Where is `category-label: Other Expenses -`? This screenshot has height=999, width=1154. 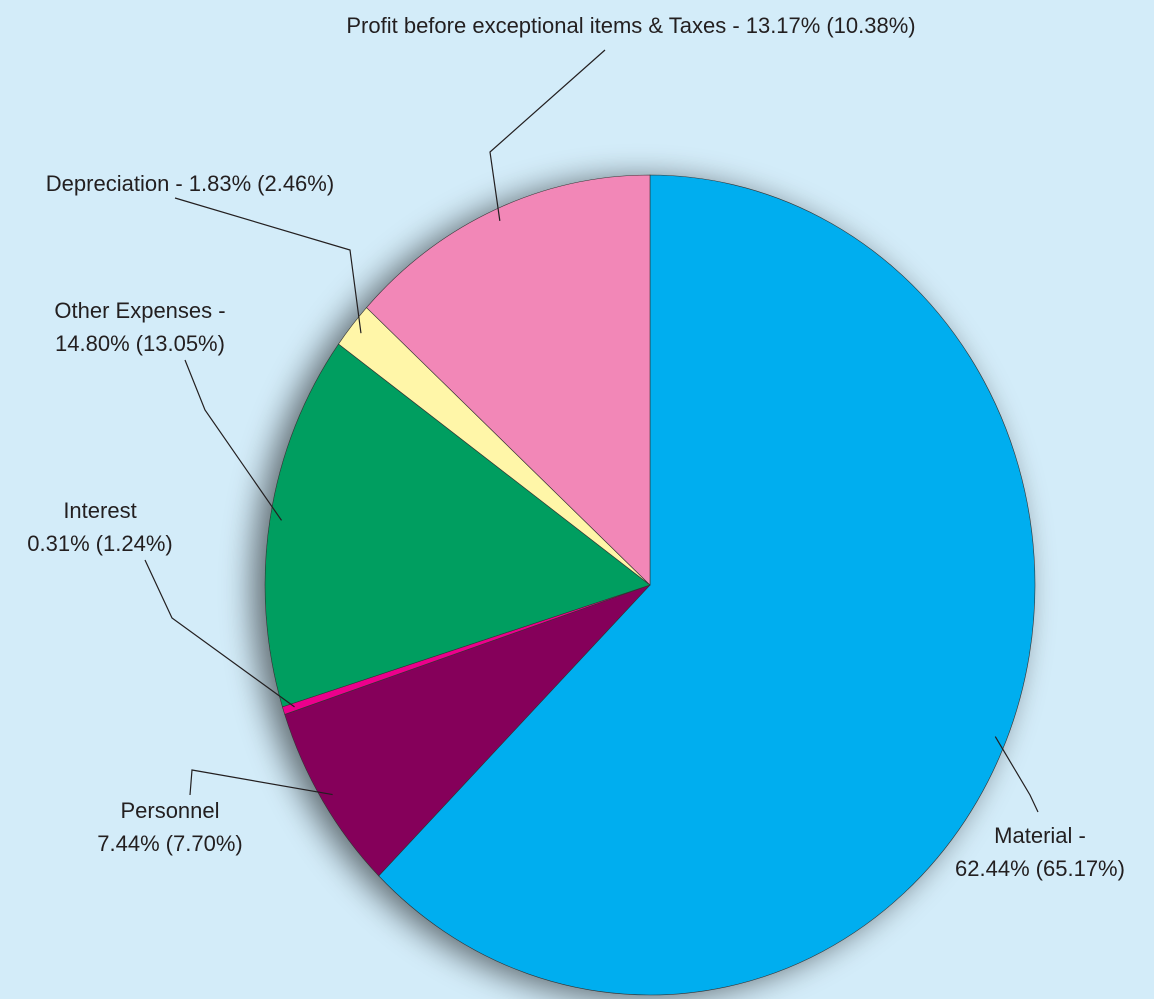
category-label: Other Expenses - is located at coordinates (139, 310).